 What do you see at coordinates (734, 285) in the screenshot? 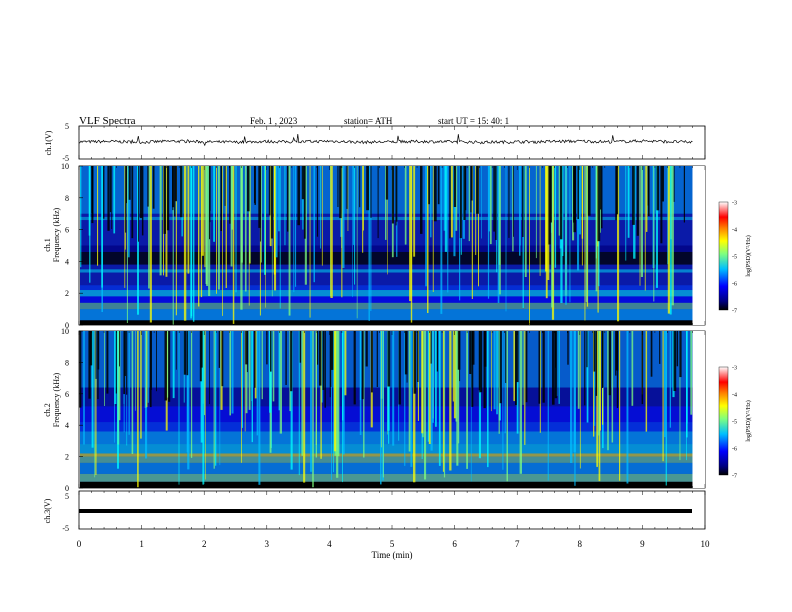
I see `colorbar-tick-label: -6` at bounding box center [734, 285].